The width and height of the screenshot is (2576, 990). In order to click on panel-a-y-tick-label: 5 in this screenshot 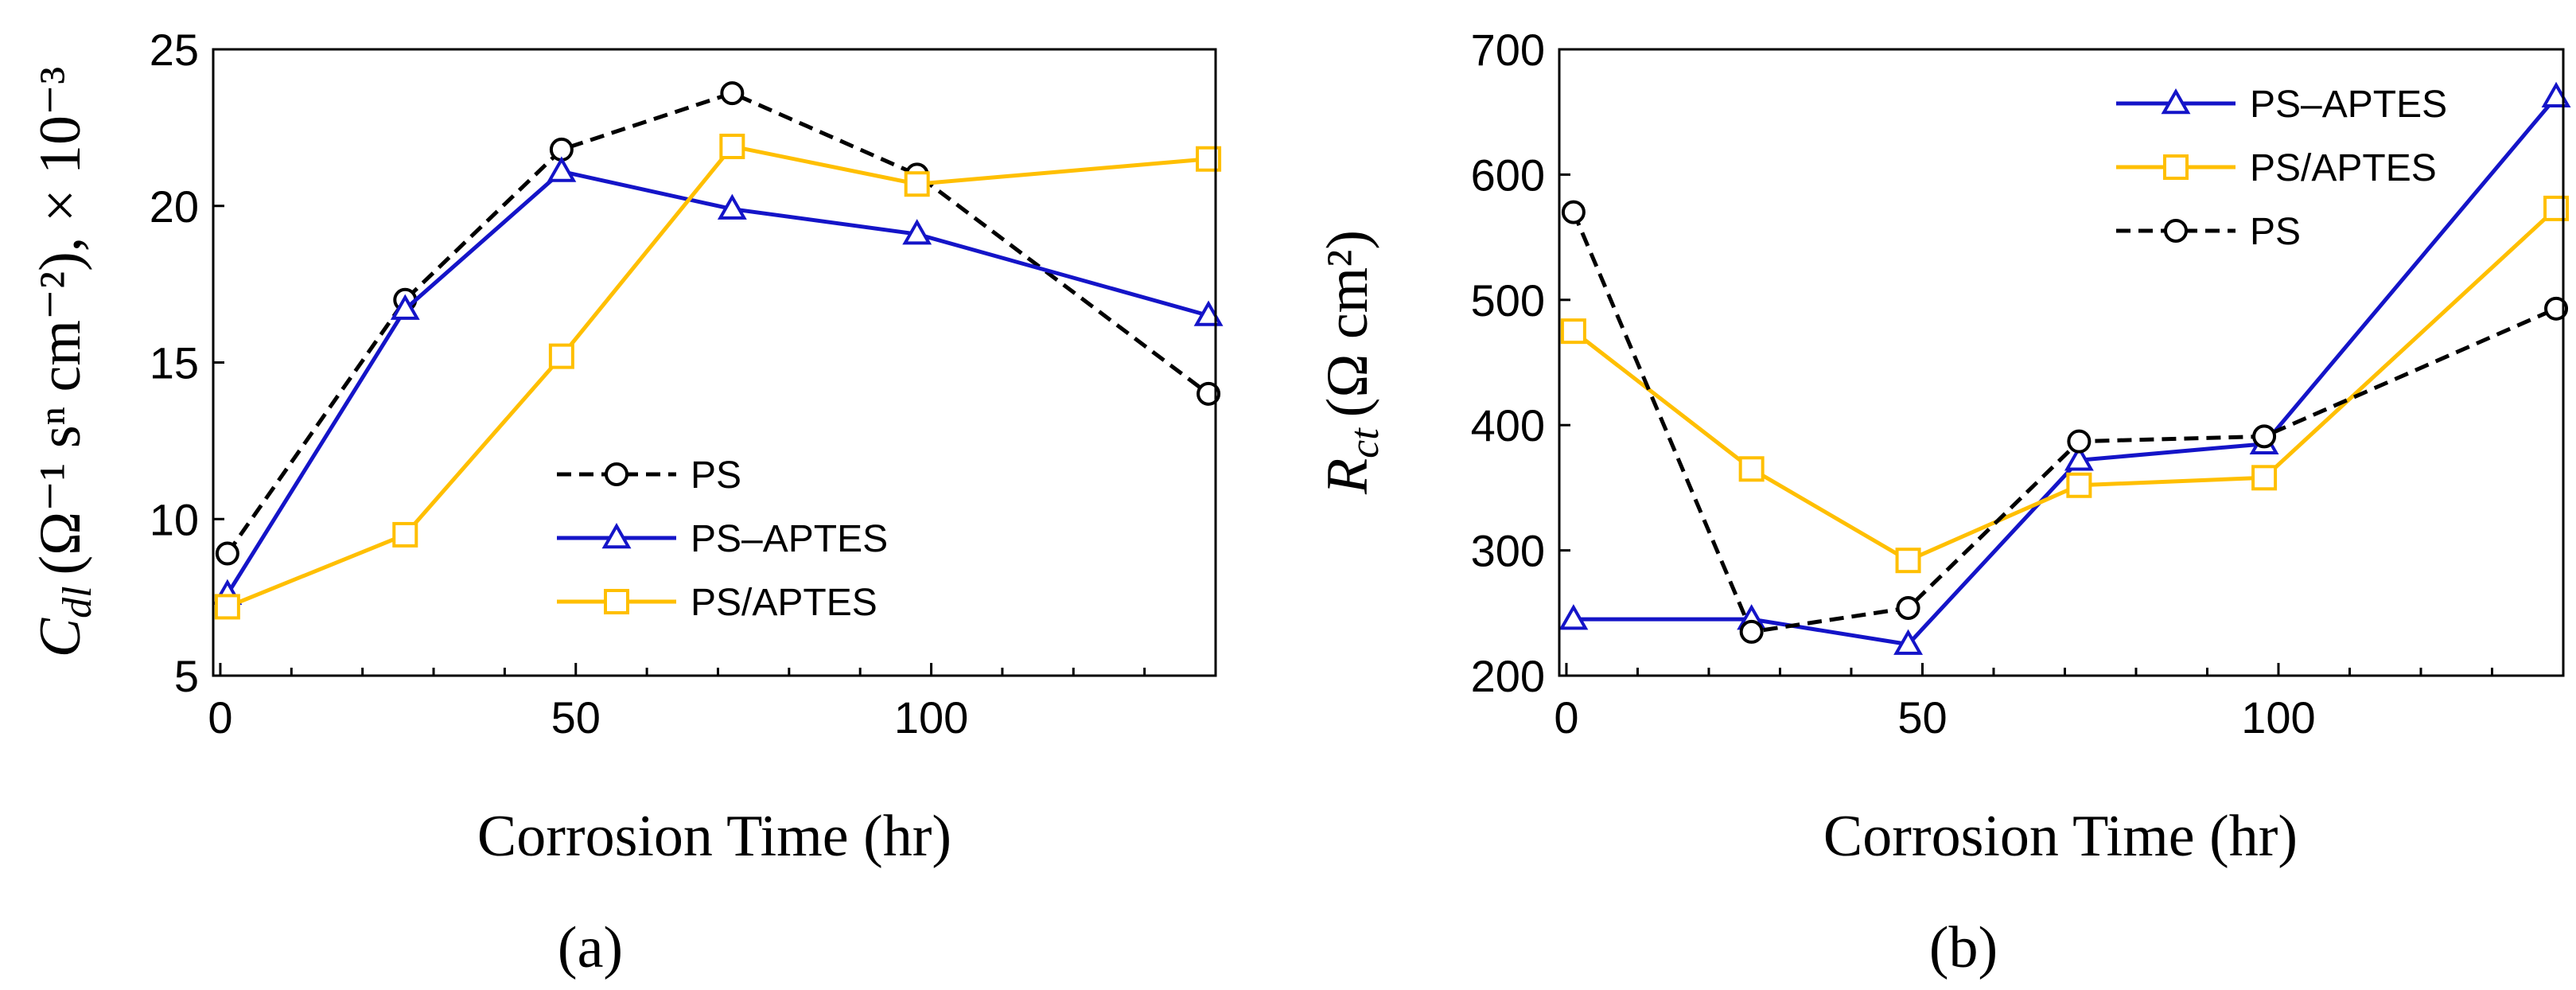, I will do `click(187, 676)`.